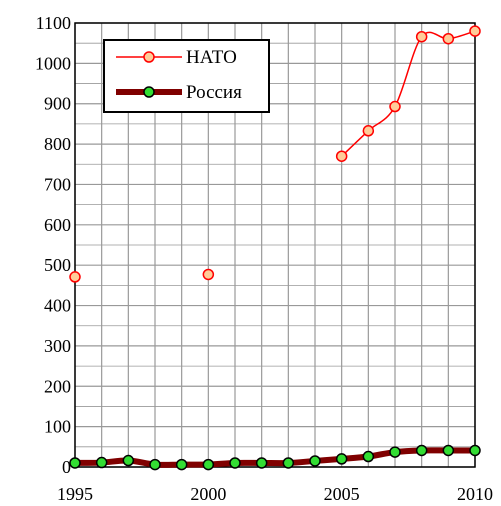 The width and height of the screenshot is (501, 506). Describe the element at coordinates (57, 346) in the screenshot. I see `y-tick-label: 300` at that location.